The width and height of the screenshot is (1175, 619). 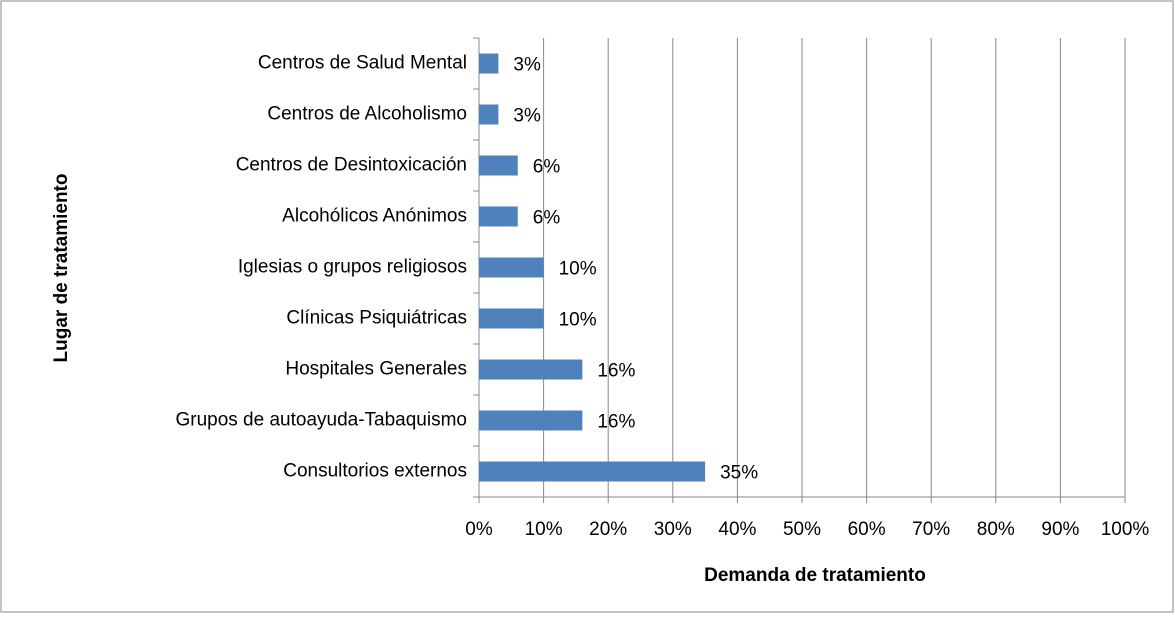 What do you see at coordinates (867, 529) in the screenshot?
I see `x-tick-label: 60%` at bounding box center [867, 529].